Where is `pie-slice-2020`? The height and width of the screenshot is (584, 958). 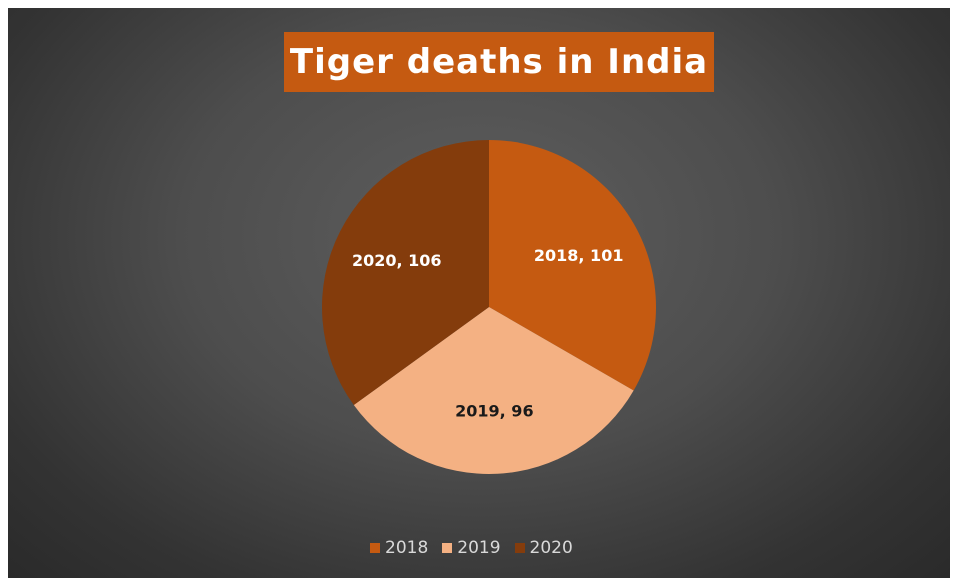 pie-slice-2020 is located at coordinates (405, 273).